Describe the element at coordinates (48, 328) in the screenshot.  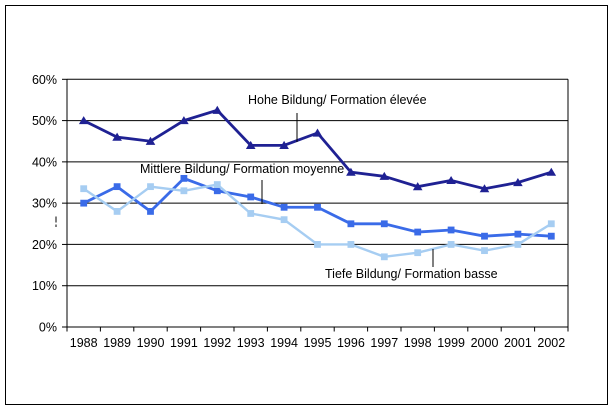
I see `y-axis-label: 0%` at that location.